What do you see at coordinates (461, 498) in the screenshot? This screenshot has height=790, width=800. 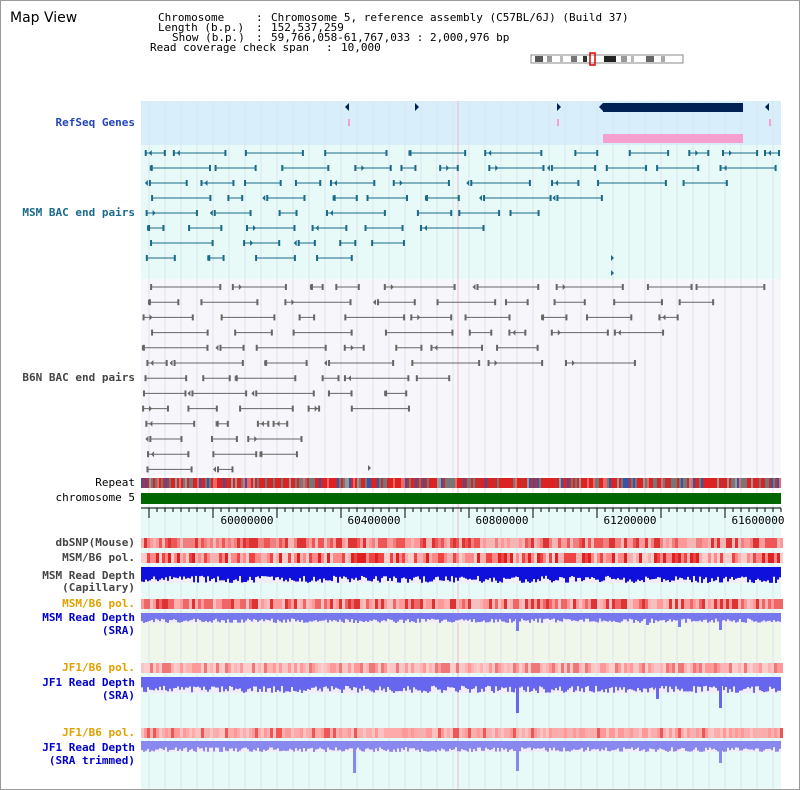 I see `chromosome-bar` at bounding box center [461, 498].